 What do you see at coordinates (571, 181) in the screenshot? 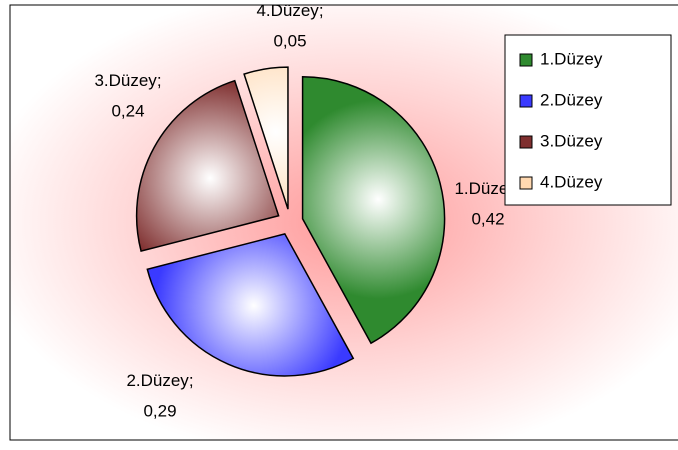
I see `legend-label: 4.Düzey` at bounding box center [571, 181].